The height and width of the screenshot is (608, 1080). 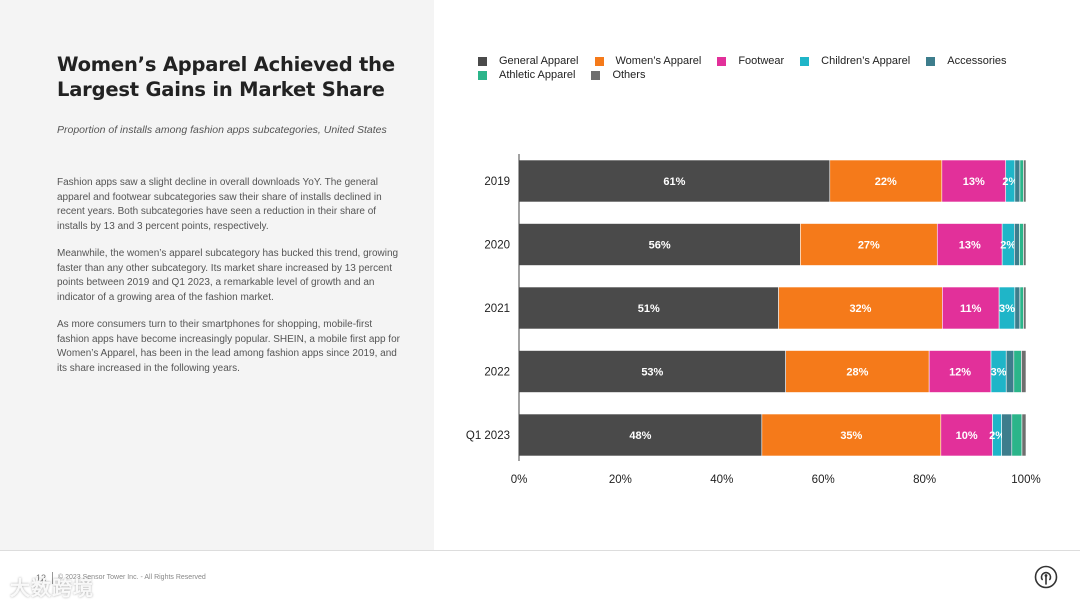 I want to click on legend-item-accessories: Accessories, so click(x=966, y=61).